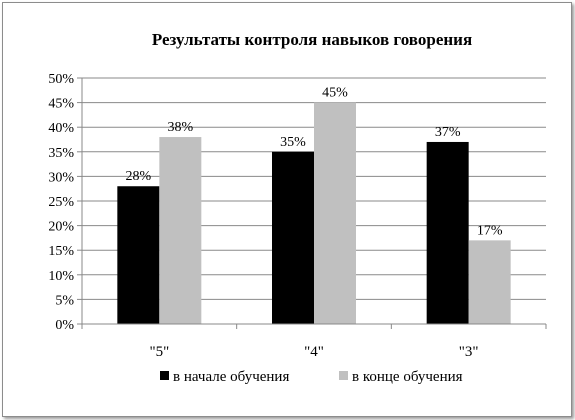  What do you see at coordinates (314, 341) in the screenshot?
I see `x-axis: "5" "4" "3"` at bounding box center [314, 341].